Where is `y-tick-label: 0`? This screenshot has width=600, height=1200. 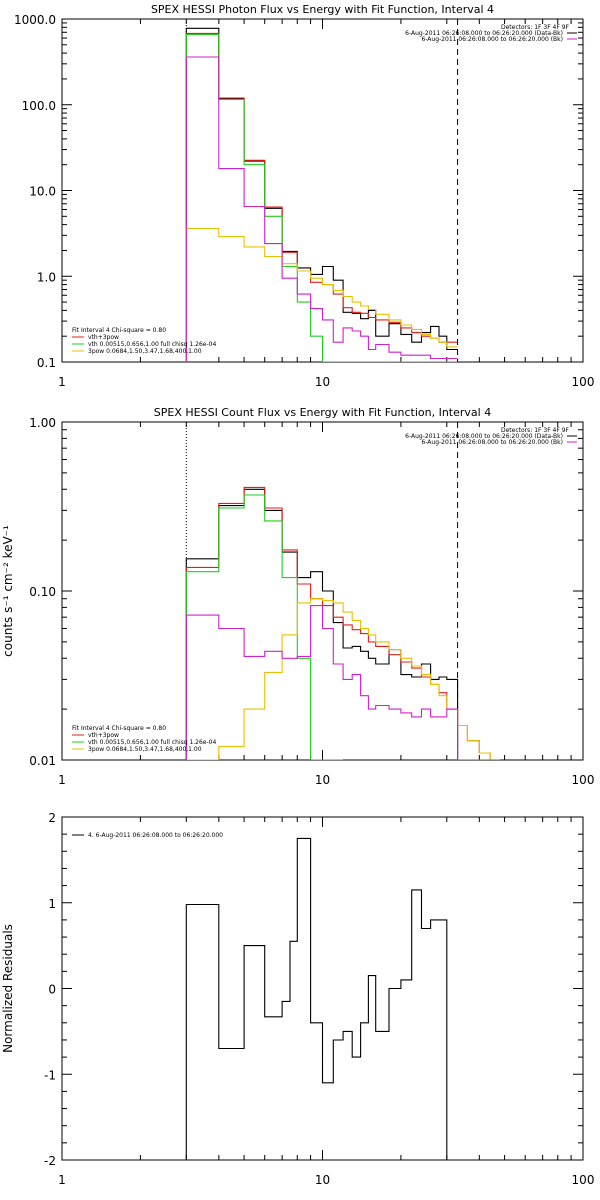 y-tick-label: 0 is located at coordinates (52, 990).